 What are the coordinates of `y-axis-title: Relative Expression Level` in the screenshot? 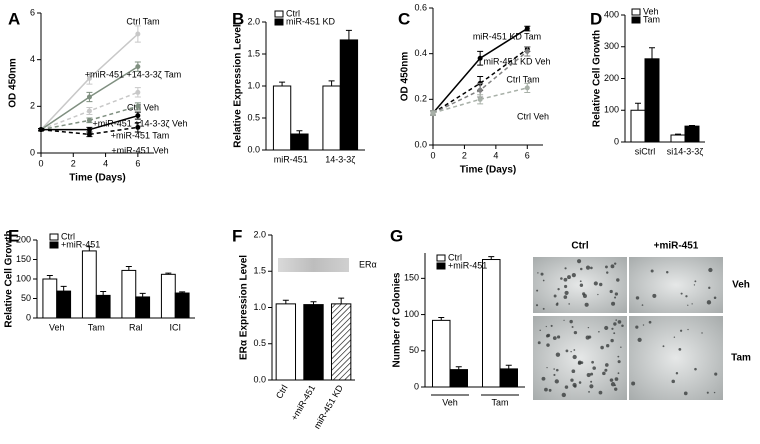 It's located at (238, 86).